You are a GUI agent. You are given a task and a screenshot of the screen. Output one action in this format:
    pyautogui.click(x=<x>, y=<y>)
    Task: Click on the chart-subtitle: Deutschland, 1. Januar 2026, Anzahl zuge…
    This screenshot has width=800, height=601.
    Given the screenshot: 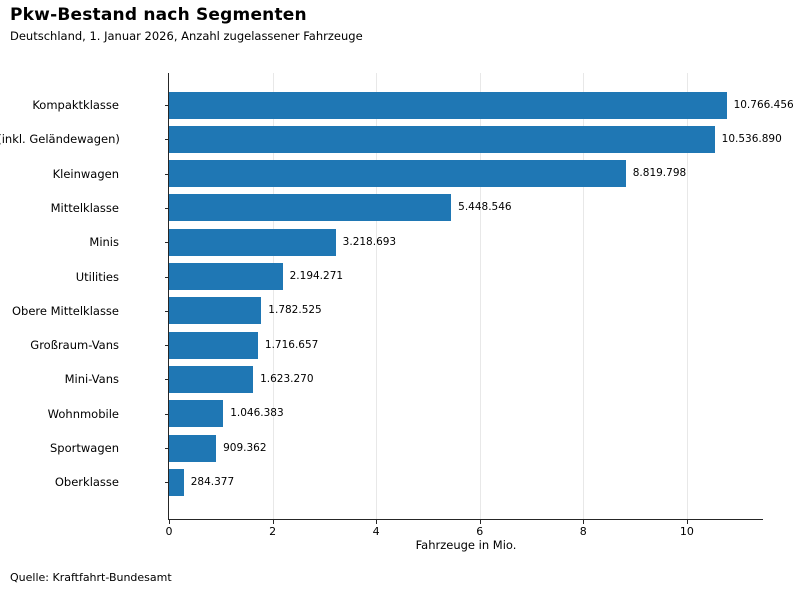 What is the action you would take?
    pyautogui.click(x=186, y=36)
    